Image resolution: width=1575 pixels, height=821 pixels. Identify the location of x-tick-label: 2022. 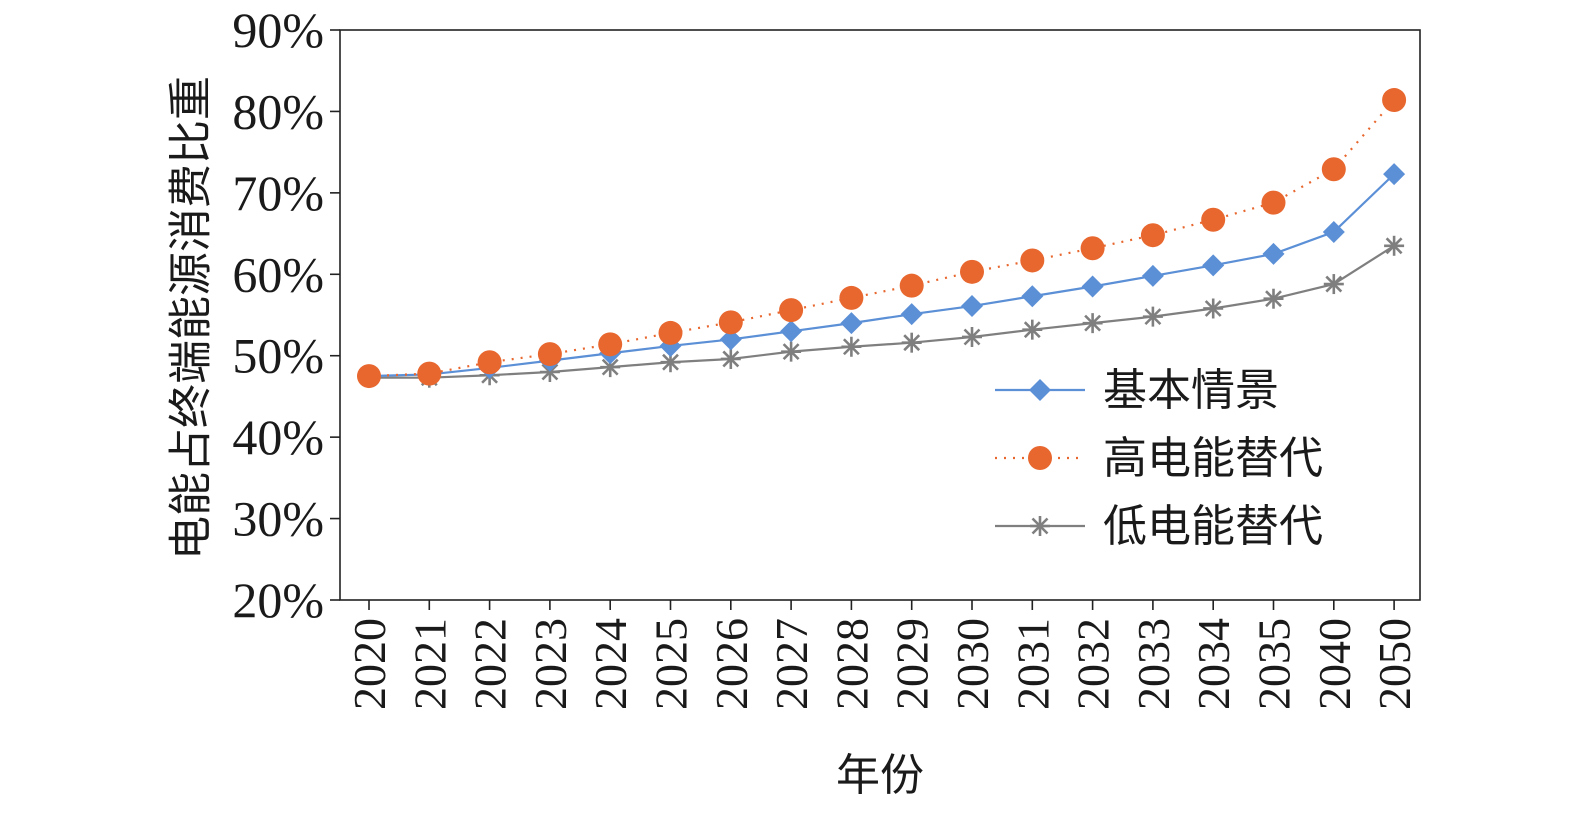
(490, 664).